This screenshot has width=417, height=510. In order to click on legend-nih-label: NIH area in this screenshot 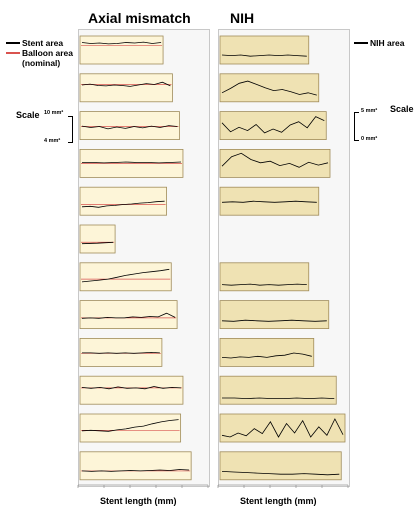, I will do `click(387, 43)`.